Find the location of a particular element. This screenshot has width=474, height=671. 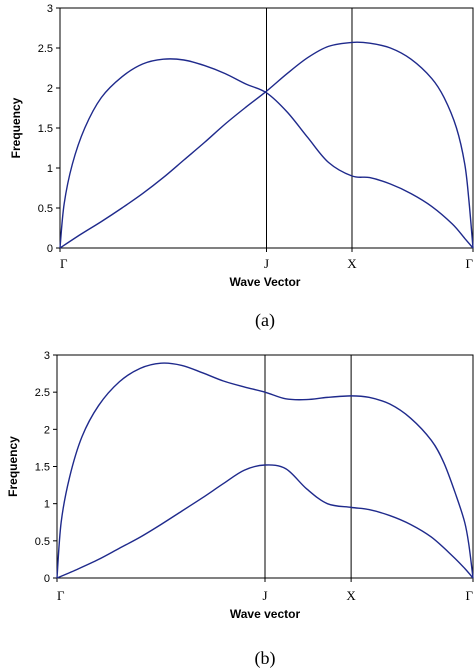

x-axis-title: Wave Vector is located at coordinates (265, 282).